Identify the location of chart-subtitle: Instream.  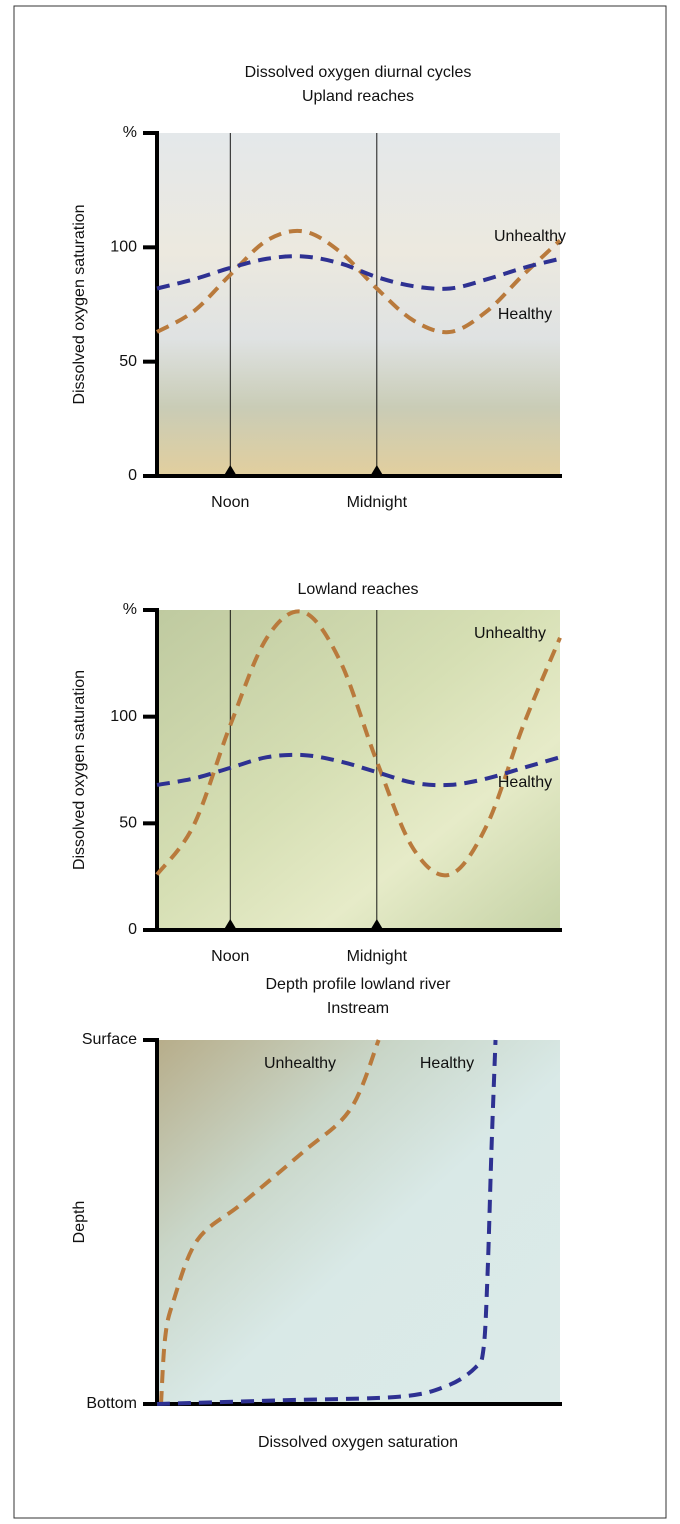
(358, 1008).